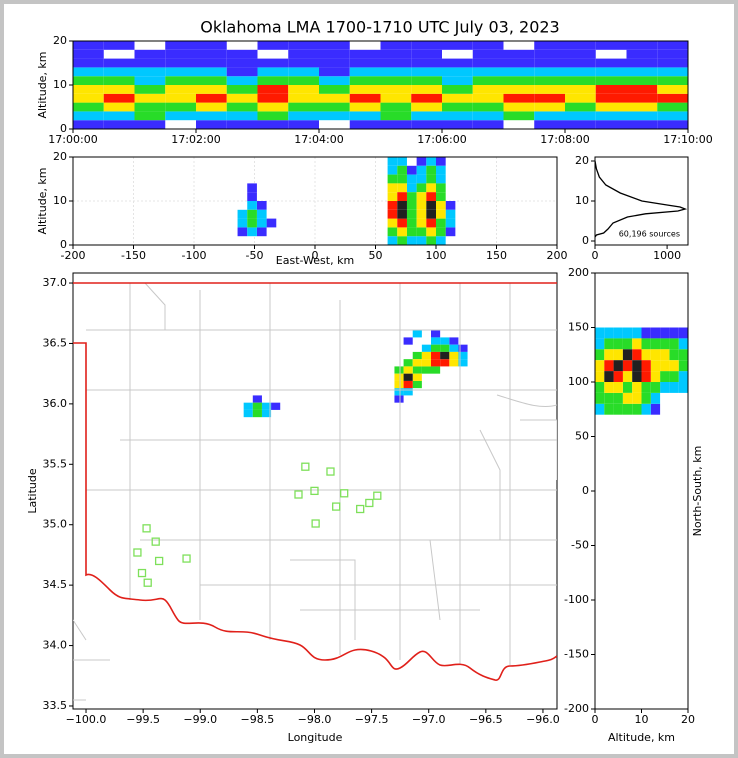 Image resolution: width=738 pixels, height=758 pixels. What do you see at coordinates (582, 160) in the screenshot?
I see `y-tick-label: 20` at bounding box center [582, 160].